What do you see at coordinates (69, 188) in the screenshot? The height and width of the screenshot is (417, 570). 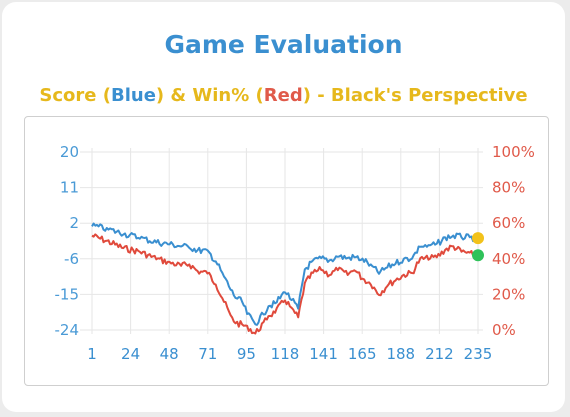 I see `y-left-tick-label: 11` at bounding box center [69, 188].